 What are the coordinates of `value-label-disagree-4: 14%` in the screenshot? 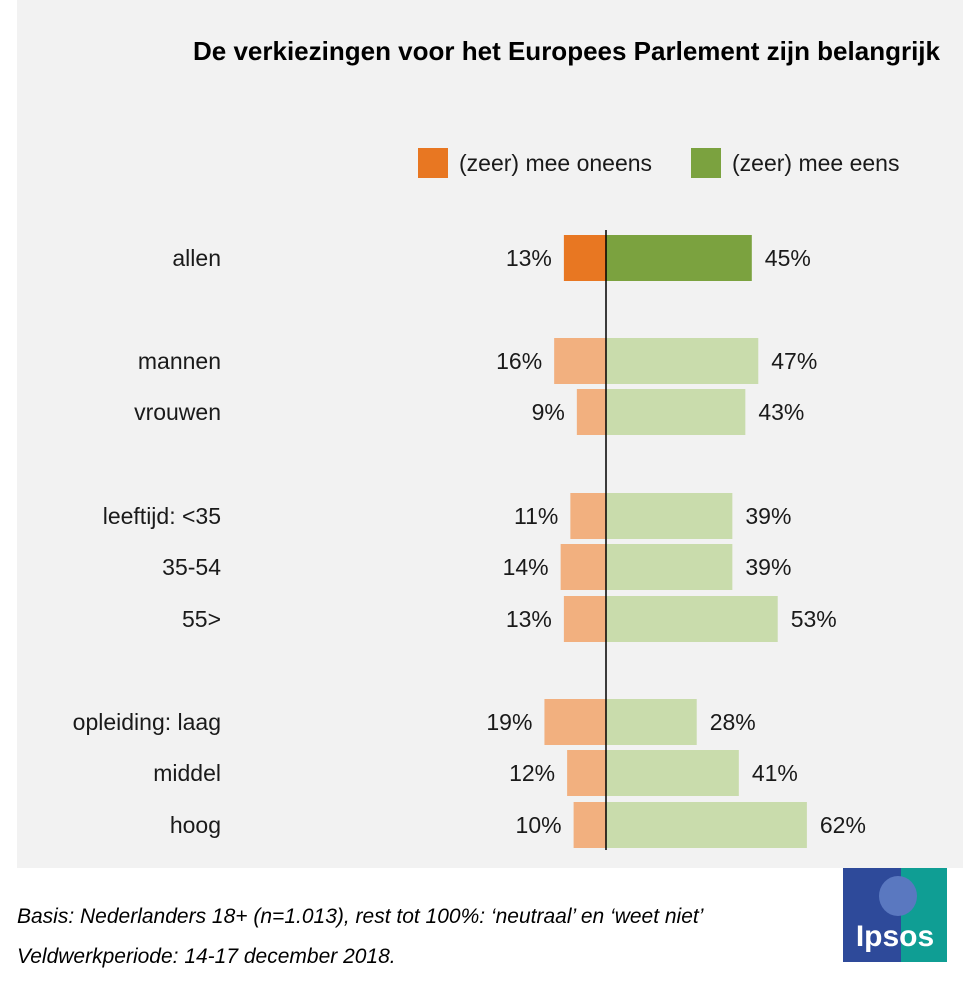 It's located at (526, 567).